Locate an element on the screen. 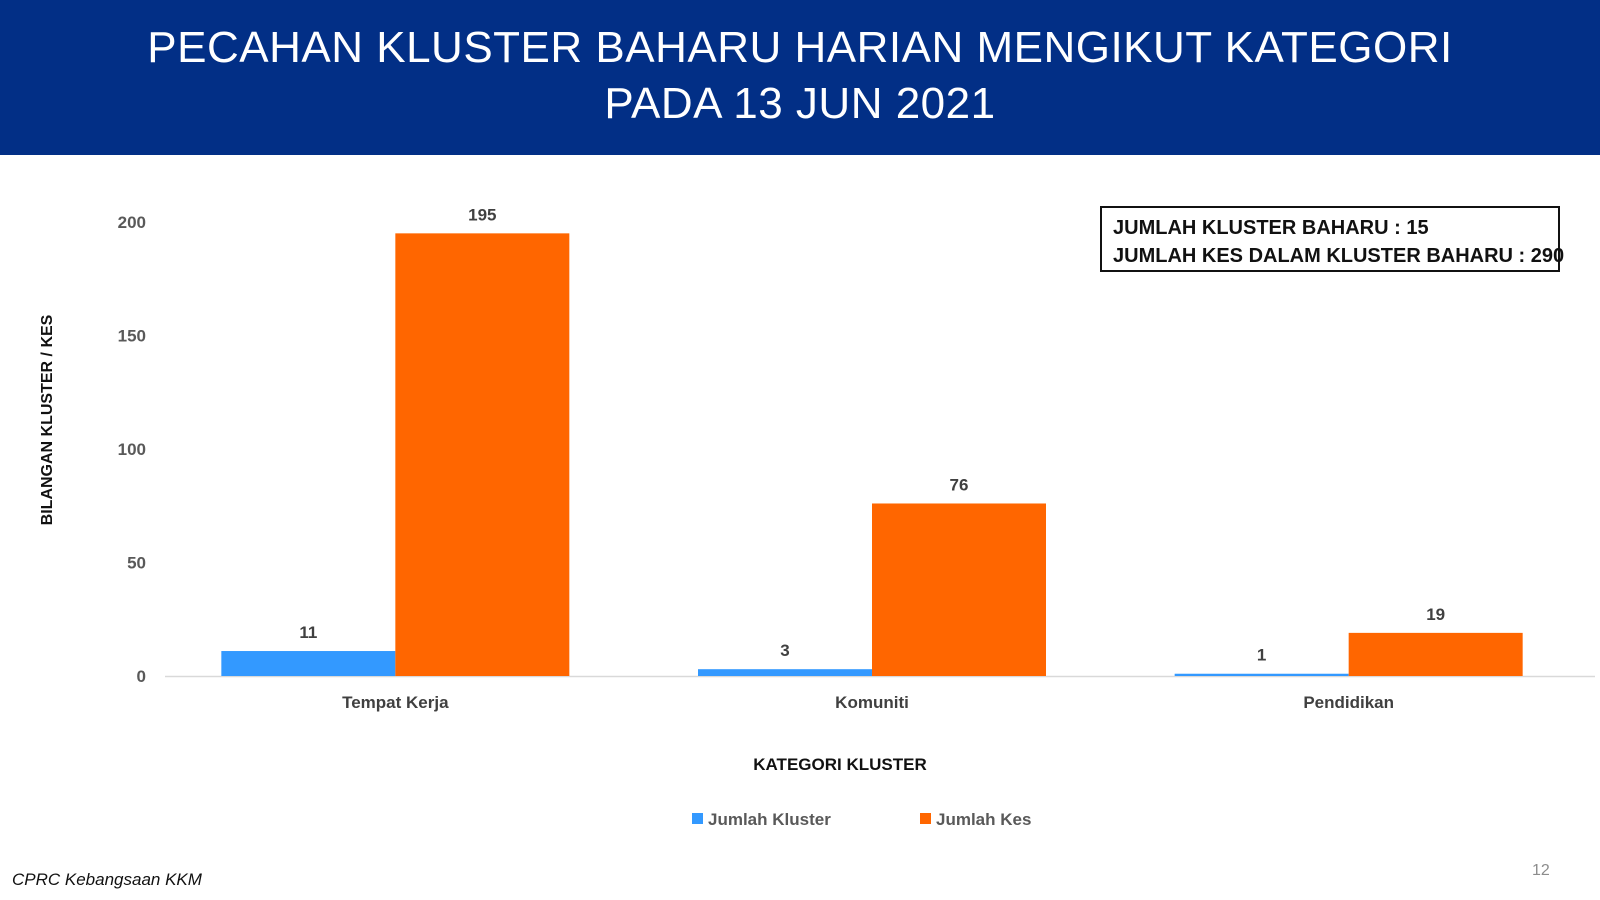  x-tick-label: Tempat Kerja is located at coordinates (395, 702).